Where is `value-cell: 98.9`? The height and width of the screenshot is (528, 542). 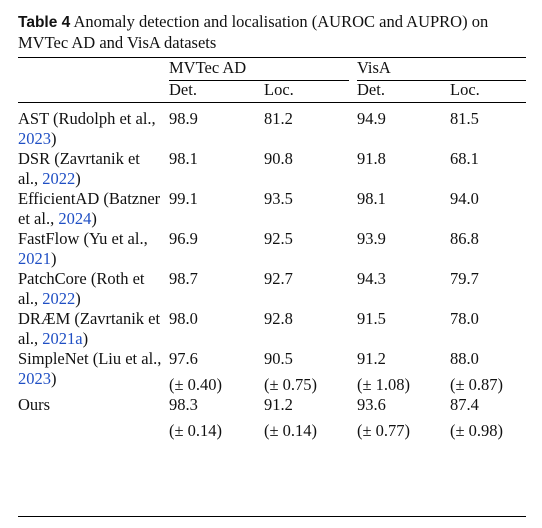
value-cell: 98.9 is located at coordinates (216, 126).